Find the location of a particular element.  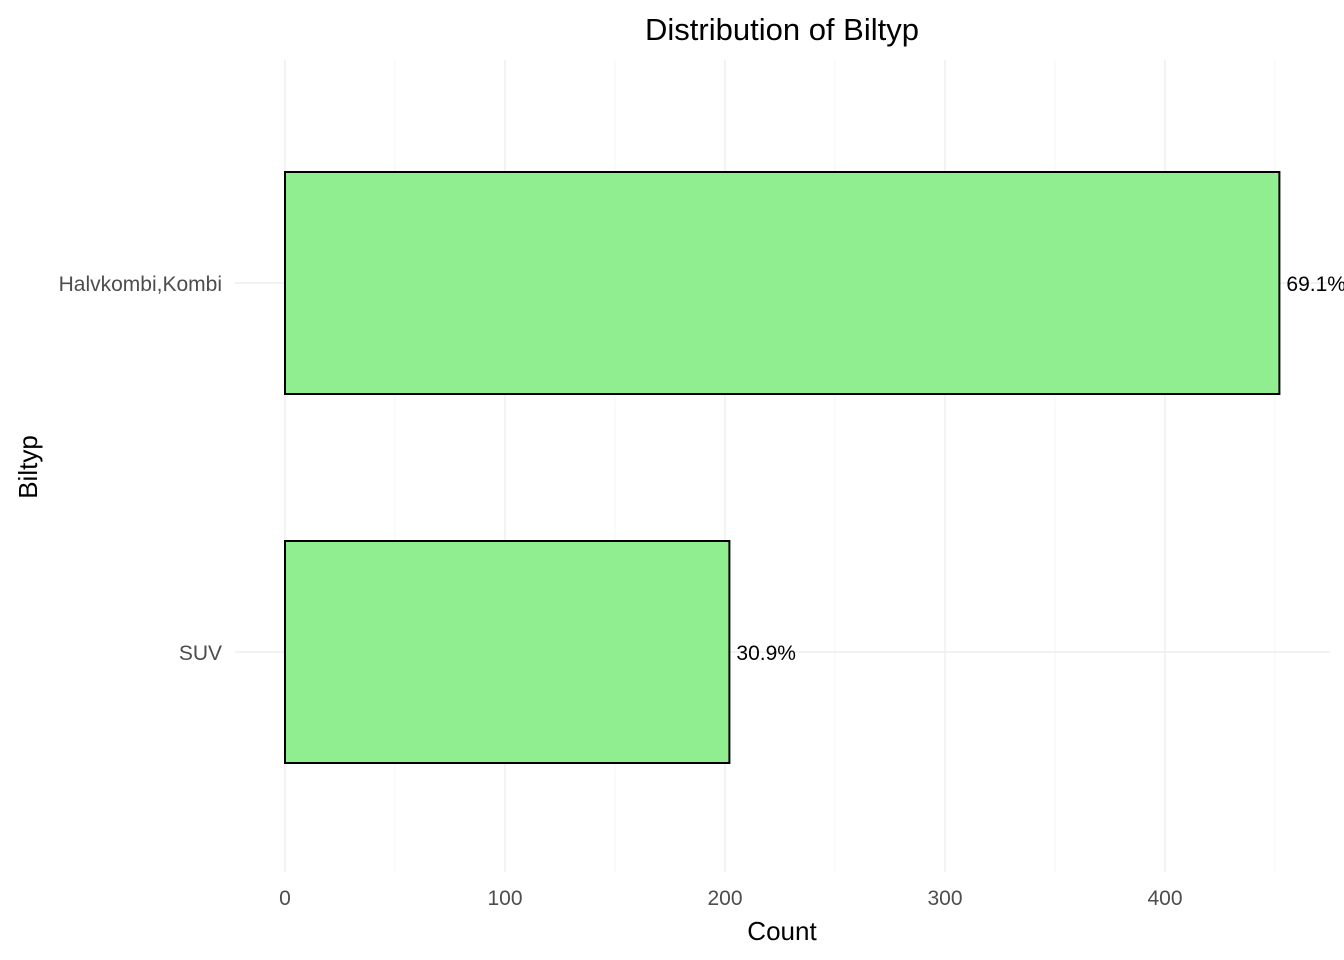

x-tick-label: 200 is located at coordinates (724, 898).